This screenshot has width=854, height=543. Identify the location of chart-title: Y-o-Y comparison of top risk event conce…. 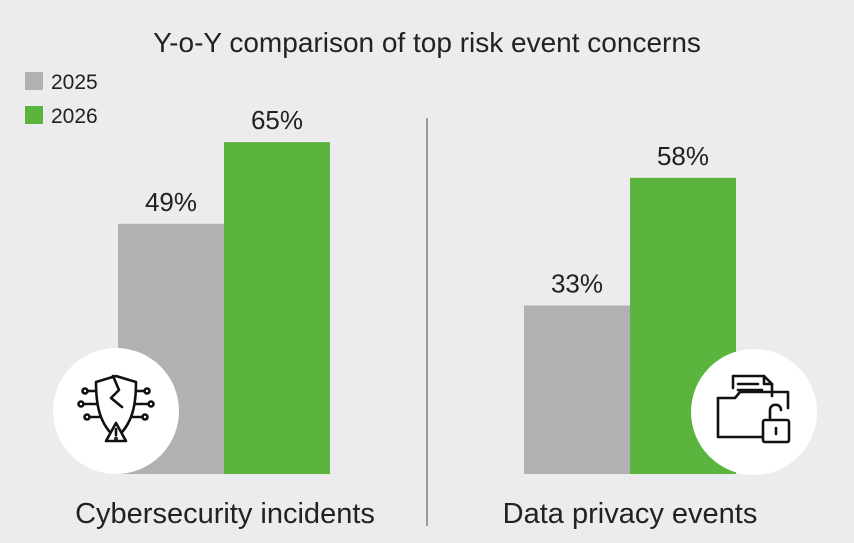
(427, 42).